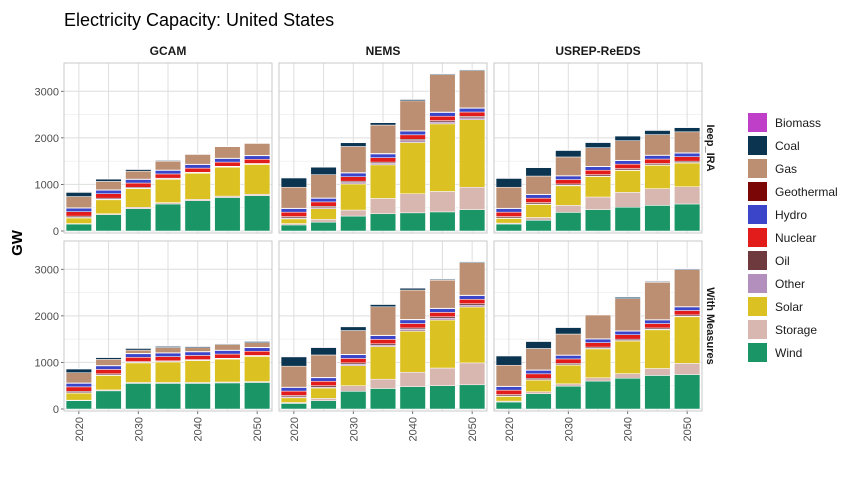  Describe the element at coordinates (168, 51) in the screenshot. I see `facet-column-label: GCAM` at that location.